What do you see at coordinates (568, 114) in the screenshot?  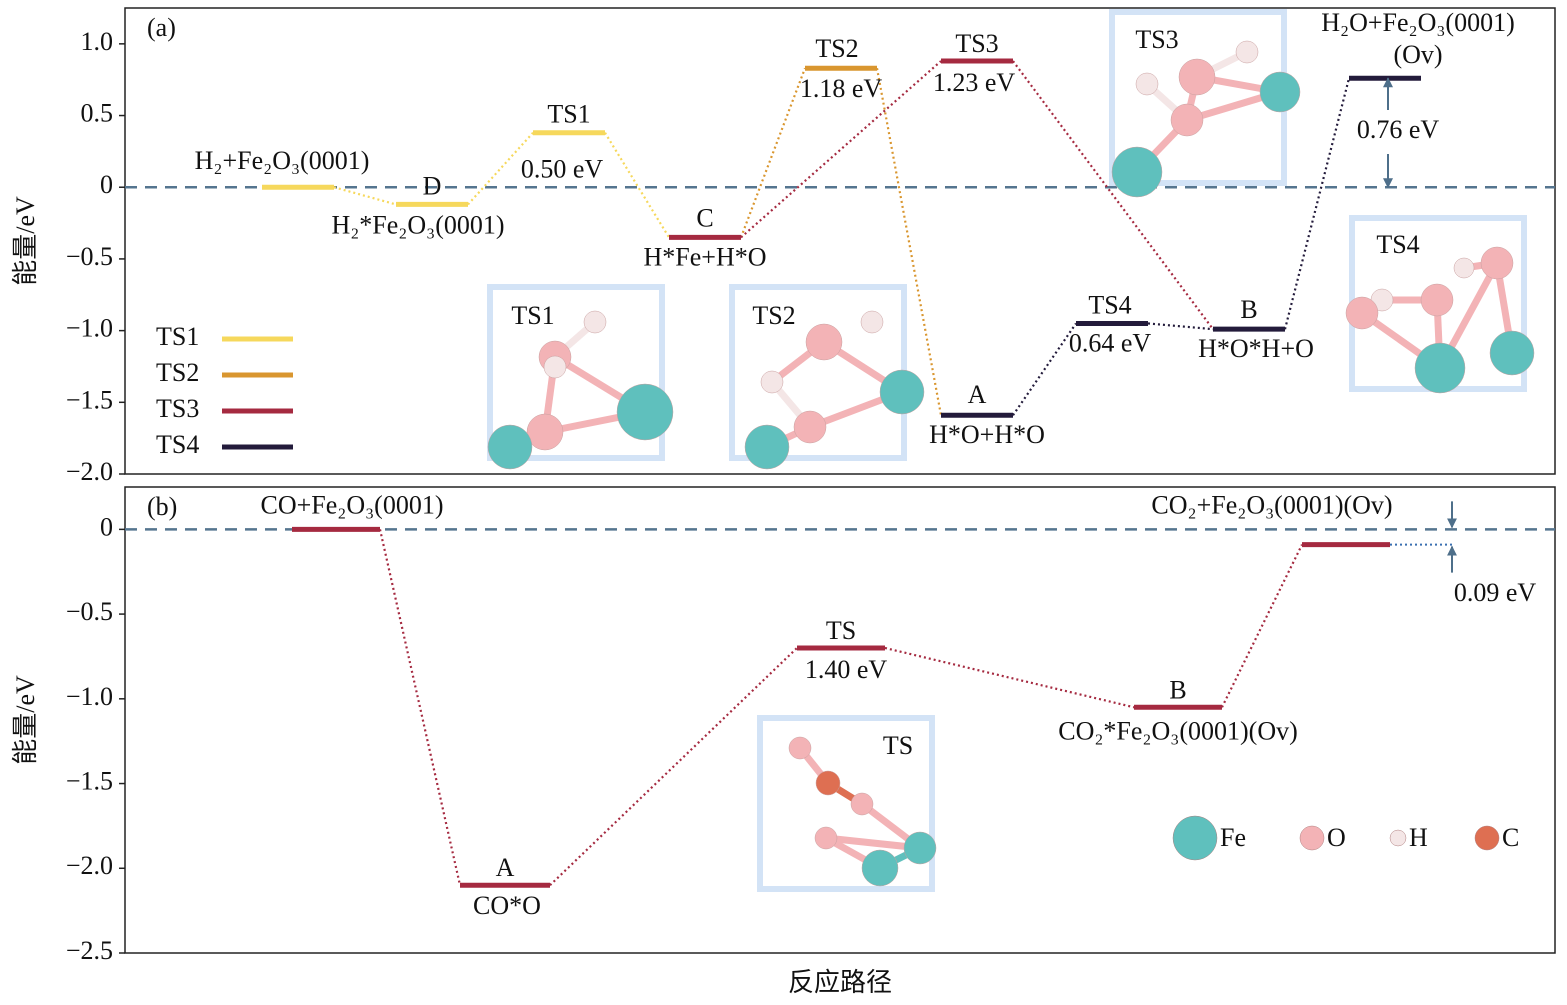 I see `level-label: TS1` at bounding box center [568, 114].